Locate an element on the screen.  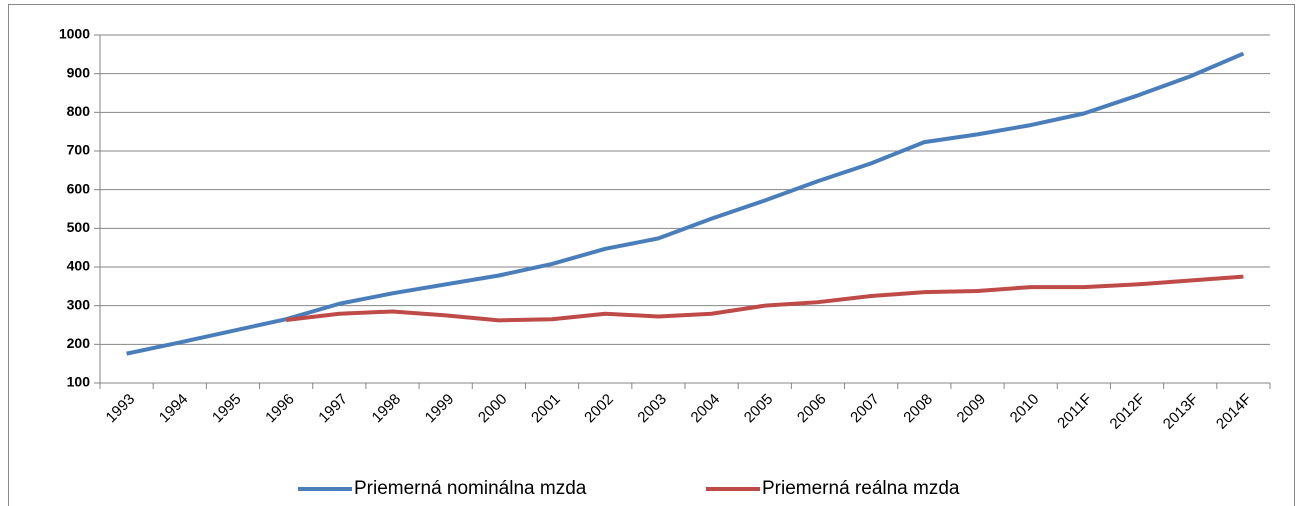
y-tick-label: 100 is located at coordinates (79, 382).